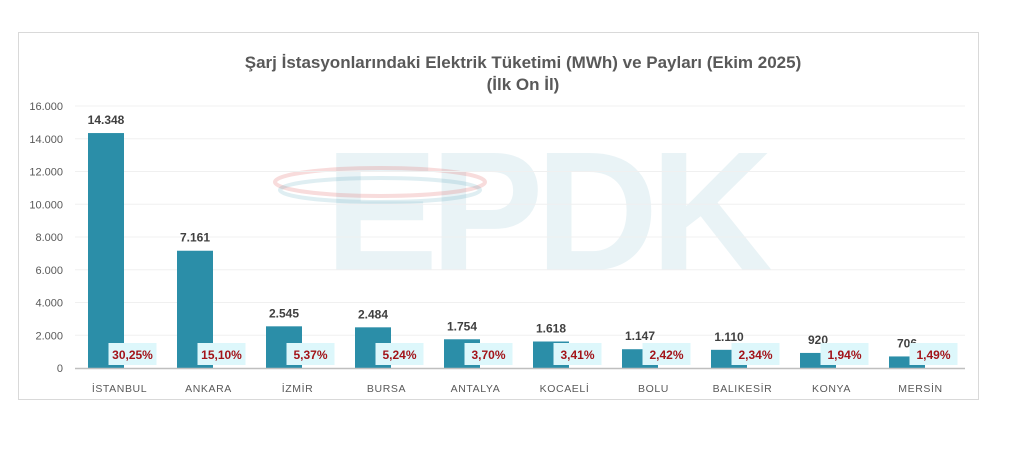 Image resolution: width=1016 pixels, height=451 pixels. I want to click on category-label: ANKARA, so click(208, 389).